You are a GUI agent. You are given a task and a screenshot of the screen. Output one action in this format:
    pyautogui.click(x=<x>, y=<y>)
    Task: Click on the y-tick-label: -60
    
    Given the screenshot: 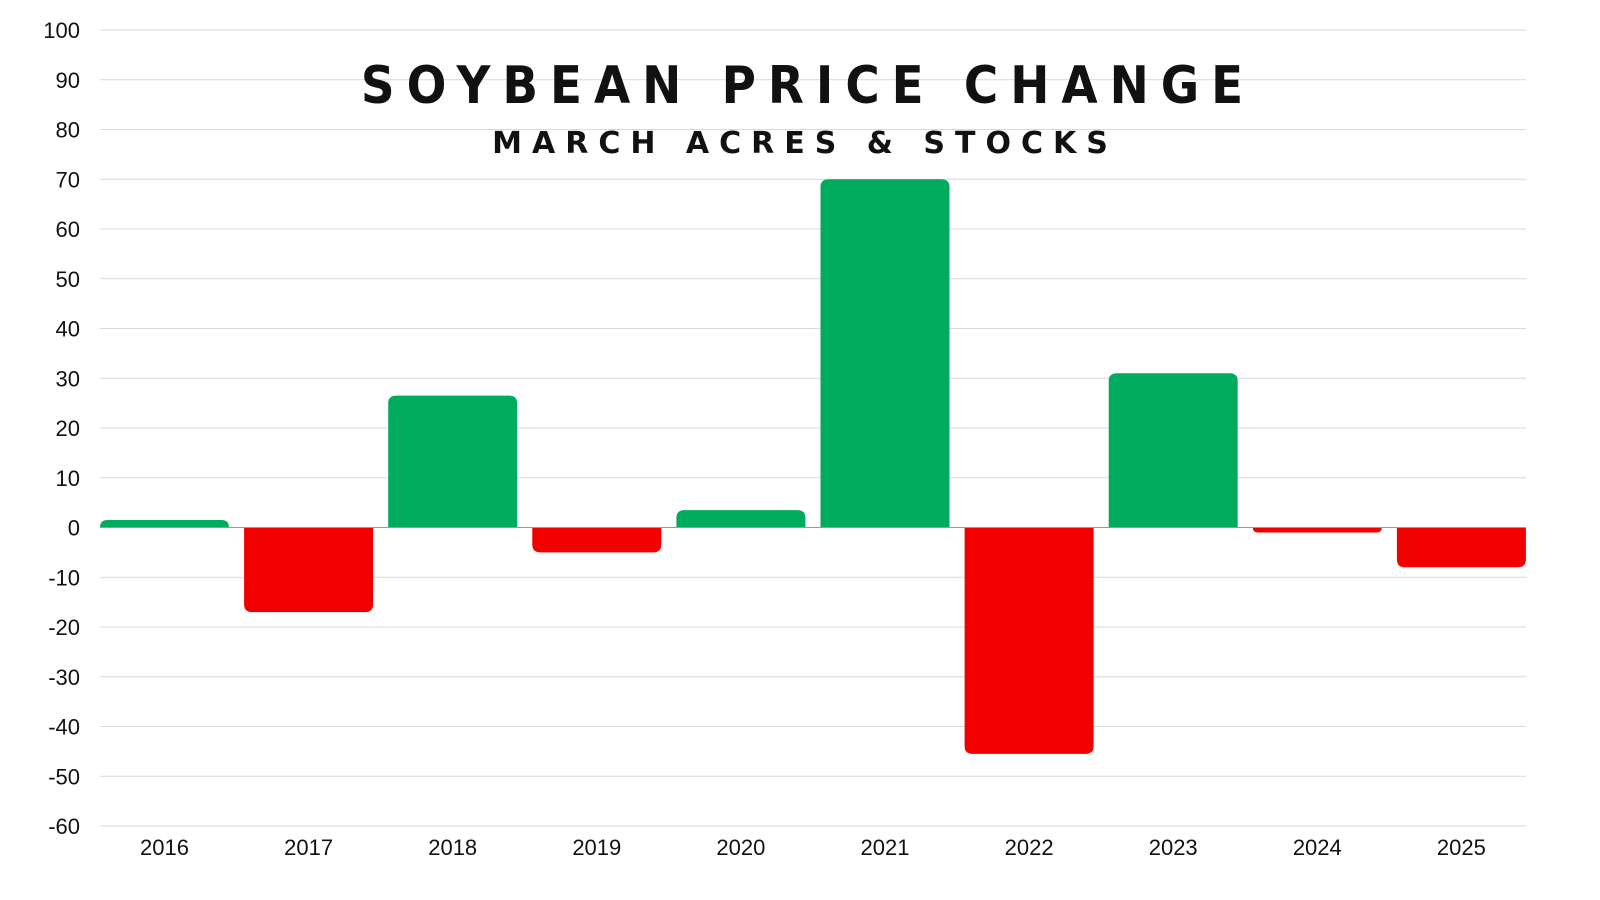 What is the action you would take?
    pyautogui.click(x=64, y=826)
    